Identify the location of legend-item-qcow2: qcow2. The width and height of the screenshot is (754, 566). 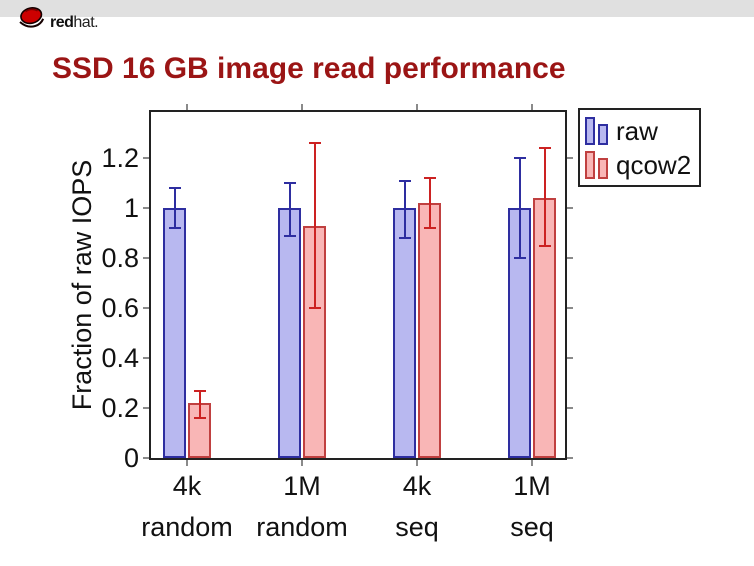
(639, 164).